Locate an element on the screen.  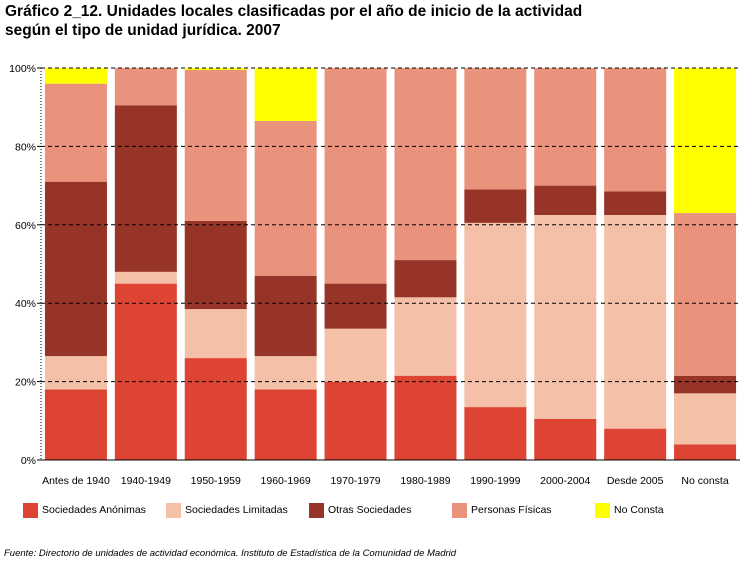
y-tick-label: 0% is located at coordinates (28, 461).